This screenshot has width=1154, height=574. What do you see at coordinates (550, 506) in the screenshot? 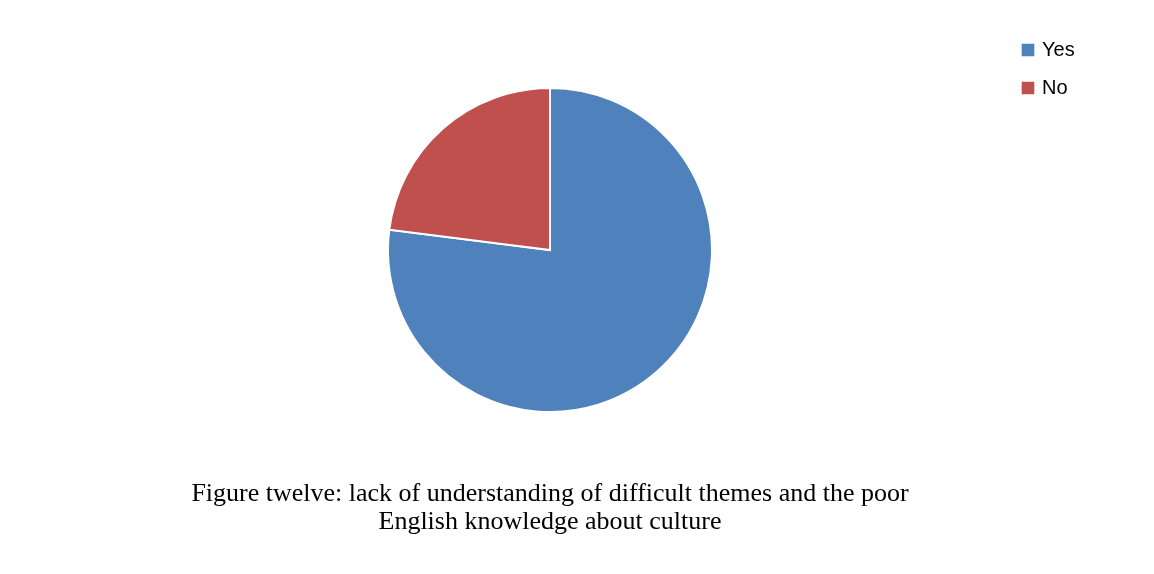
I see `text: Figure twelve: lack of understanding of difficult themes and the poor English knowledge about culture` at bounding box center [550, 506].